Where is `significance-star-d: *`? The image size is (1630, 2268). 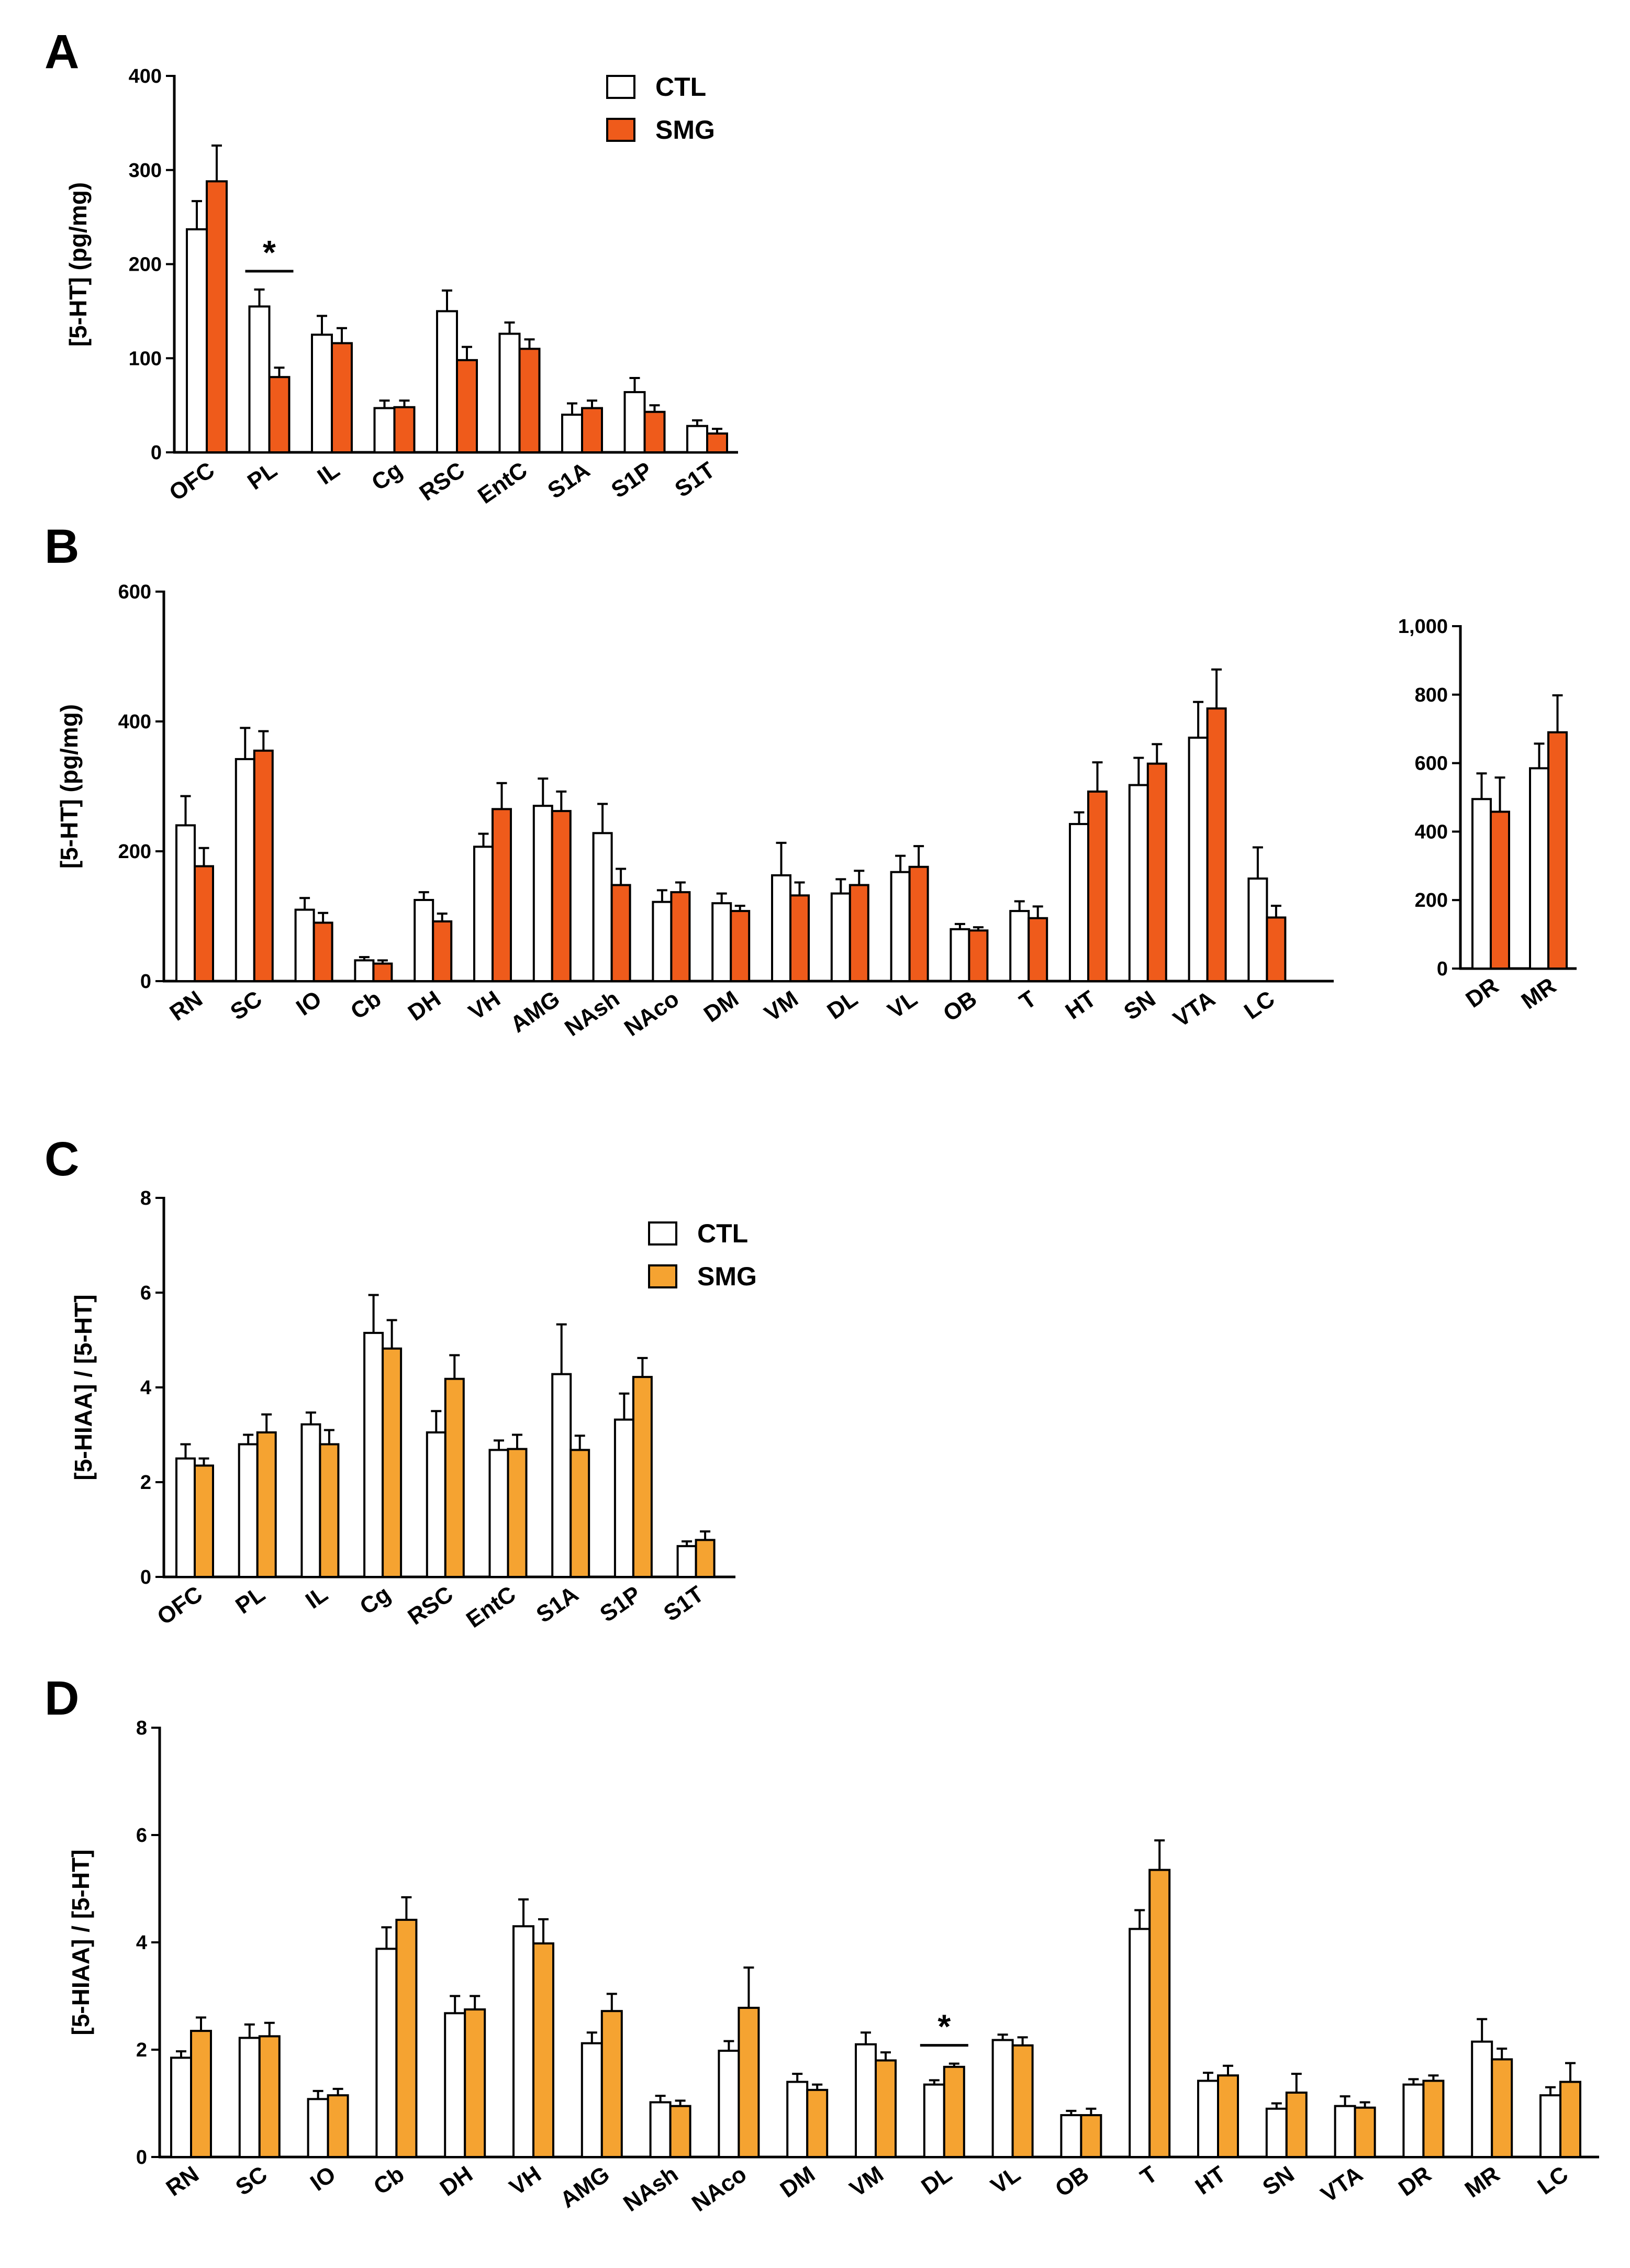
significance-star-d: * is located at coordinates (944, 2026).